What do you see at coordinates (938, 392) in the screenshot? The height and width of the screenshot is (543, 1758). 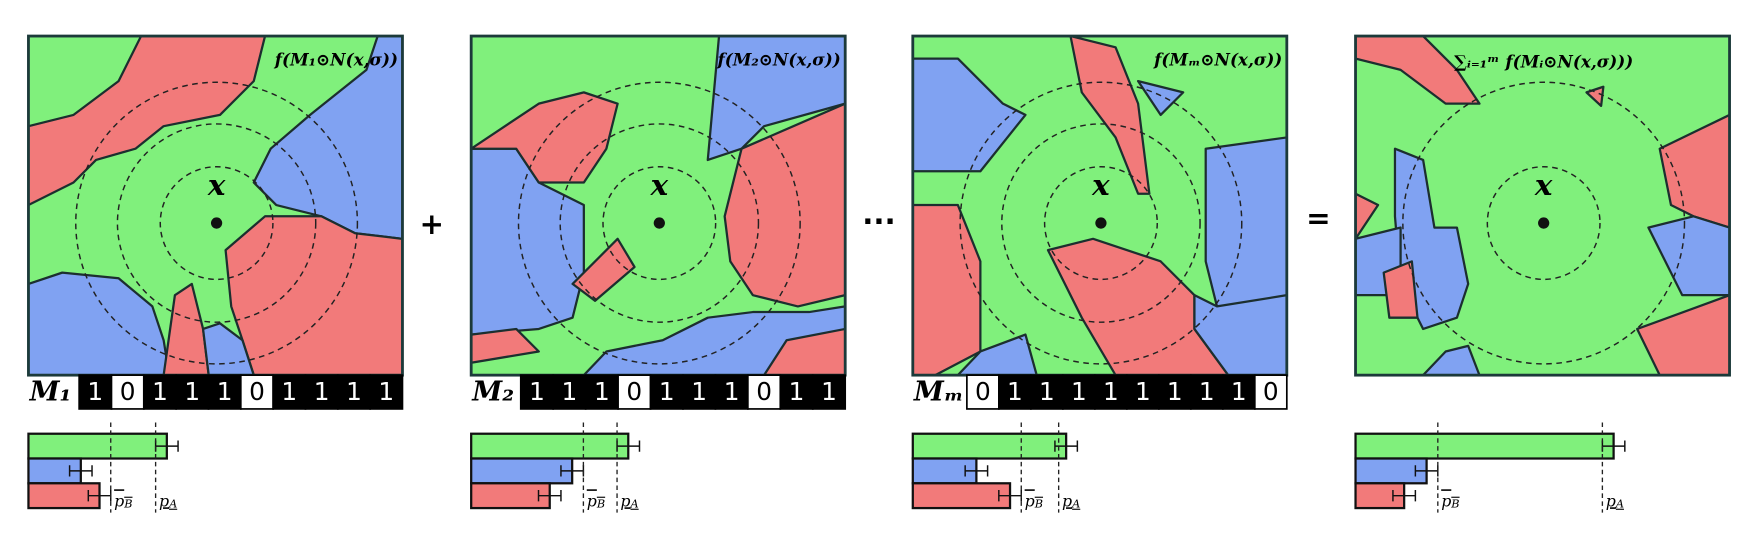 I see `mask-label: Mₘ` at bounding box center [938, 392].